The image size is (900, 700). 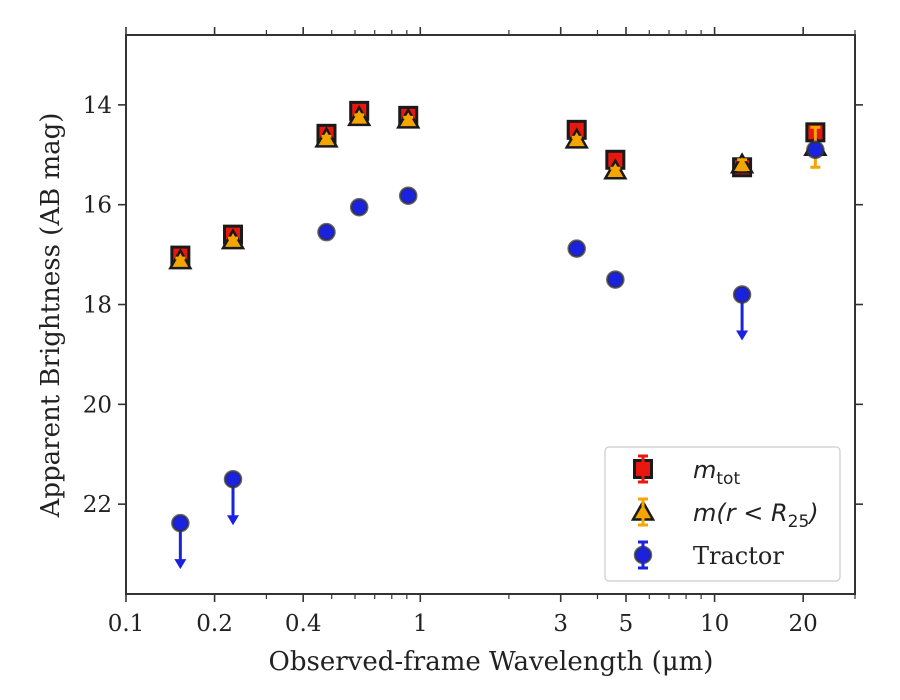 I want to click on y-tick-label: 18, so click(x=97, y=306).